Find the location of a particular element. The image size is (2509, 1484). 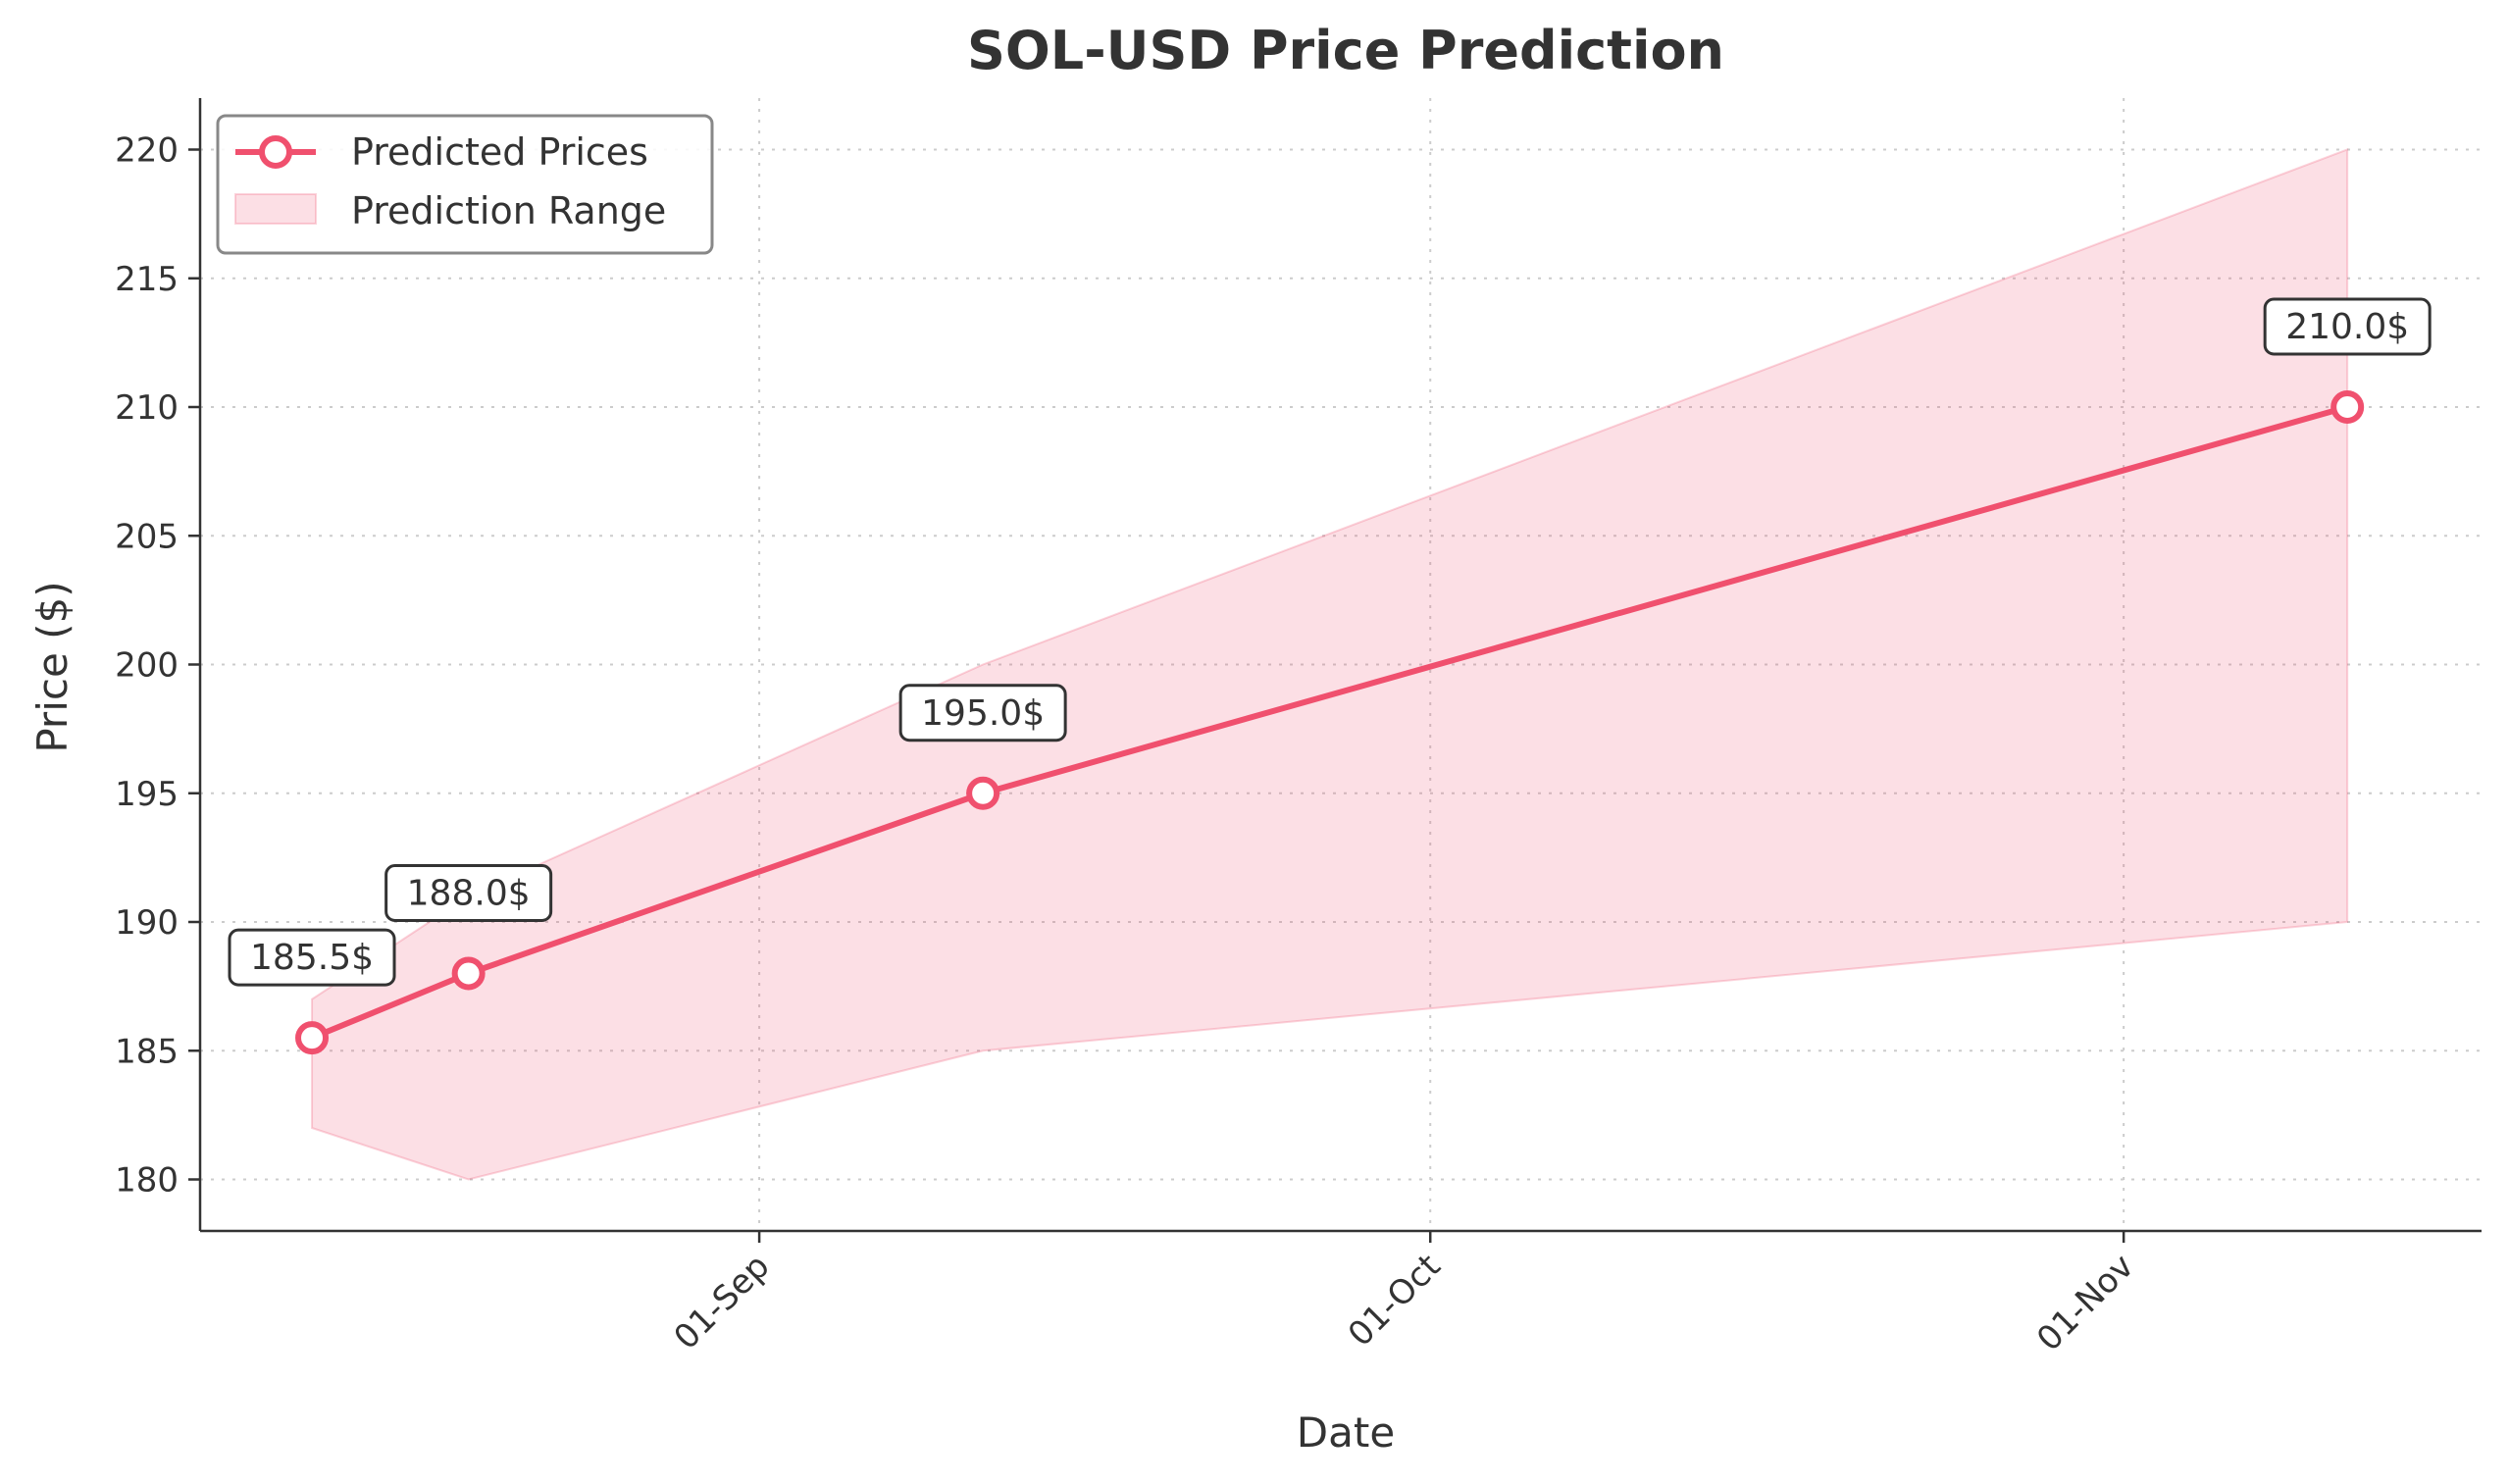

y-tick-label: 215 is located at coordinates (147, 279).